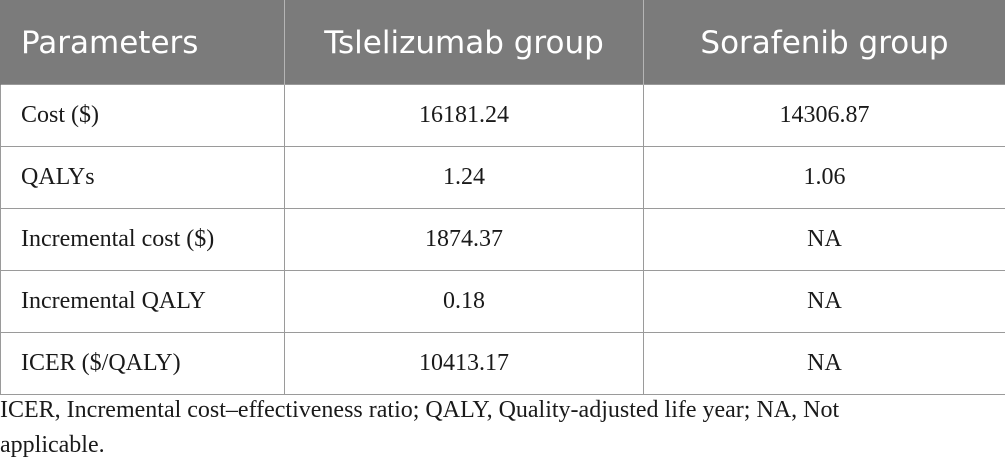 The width and height of the screenshot is (1005, 469). What do you see at coordinates (464, 239) in the screenshot?
I see `cell-value: 1874.37` at bounding box center [464, 239].